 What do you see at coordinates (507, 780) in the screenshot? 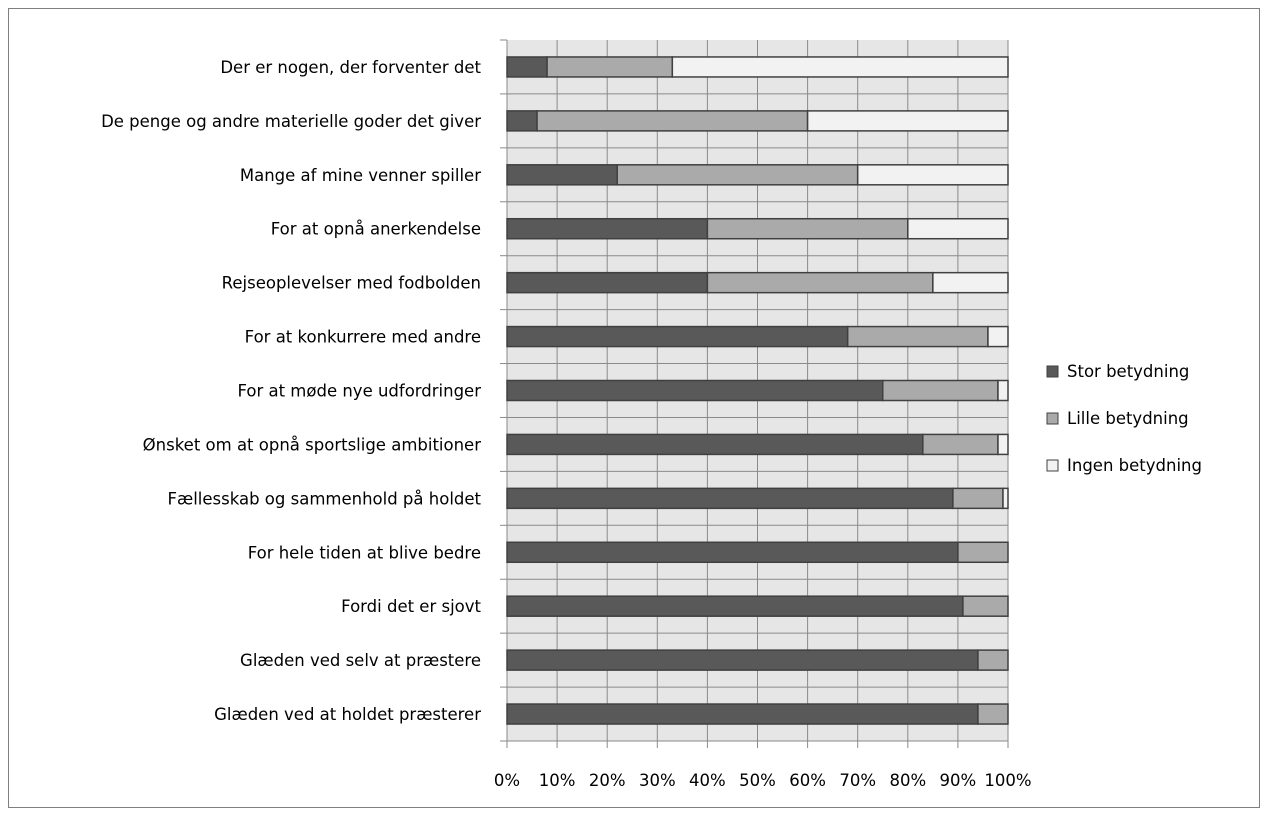
I see `x-tick-label: 0%` at bounding box center [507, 780].